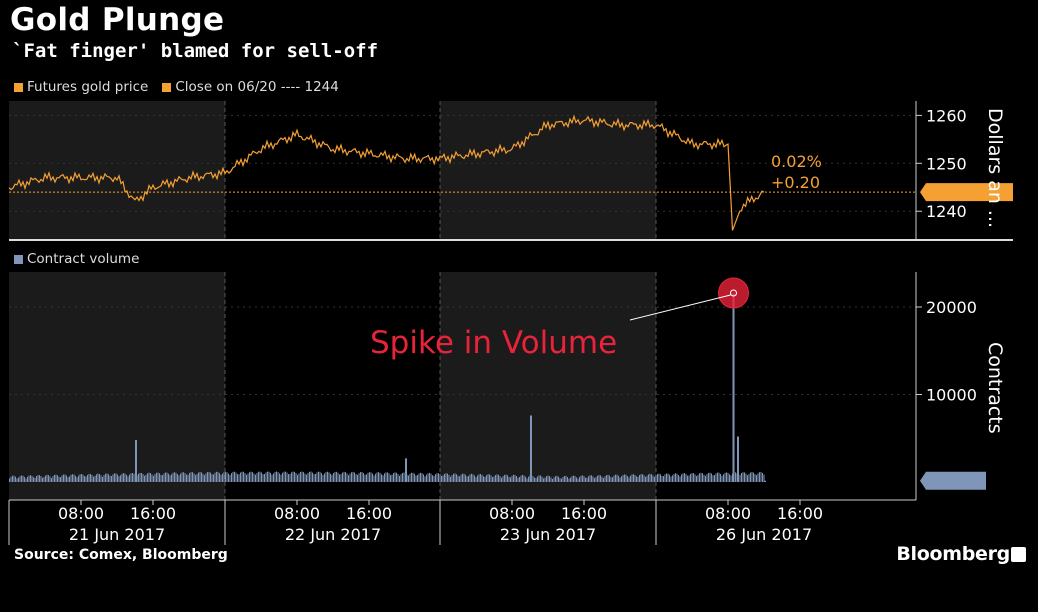  Describe the element at coordinates (250, 87) in the screenshot. I see `legend-item-close: Close on 06/20 ---- 1244` at that location.